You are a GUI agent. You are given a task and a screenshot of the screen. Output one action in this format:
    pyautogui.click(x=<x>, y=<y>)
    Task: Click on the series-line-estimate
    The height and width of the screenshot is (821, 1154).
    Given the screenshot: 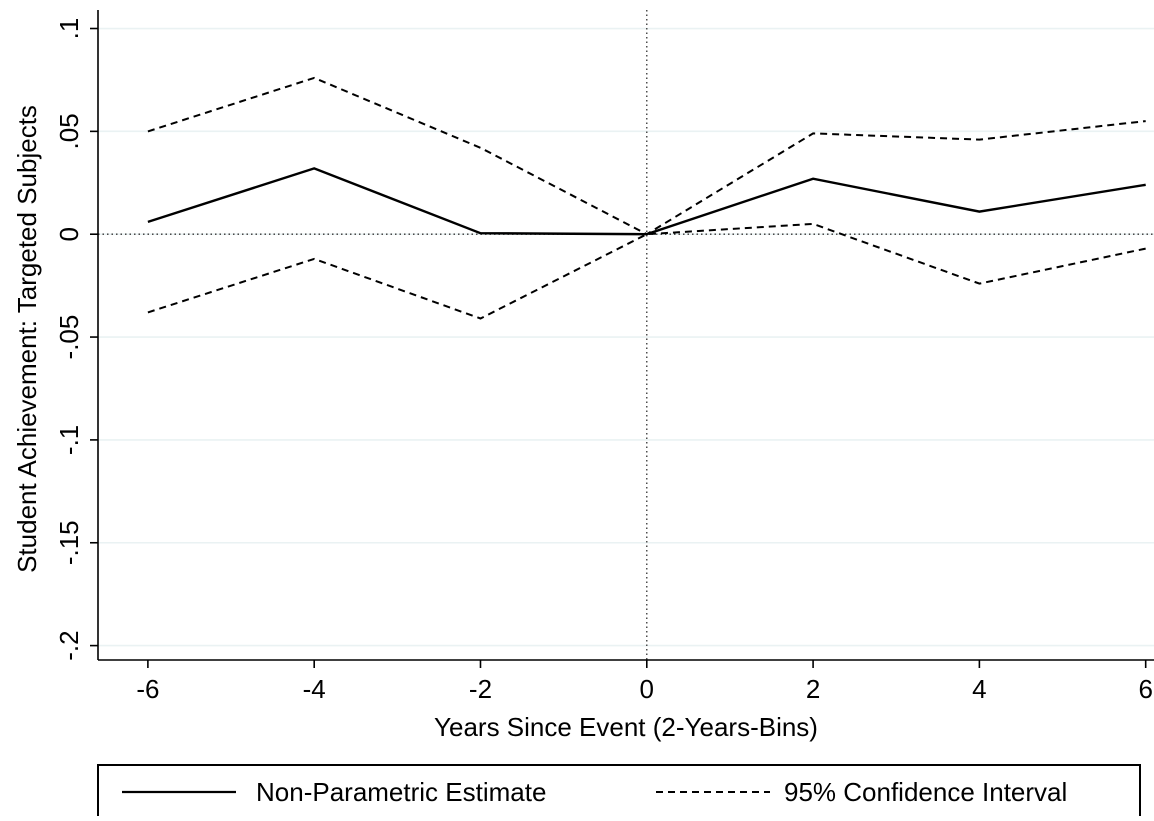 What is the action you would take?
    pyautogui.click(x=646, y=201)
    